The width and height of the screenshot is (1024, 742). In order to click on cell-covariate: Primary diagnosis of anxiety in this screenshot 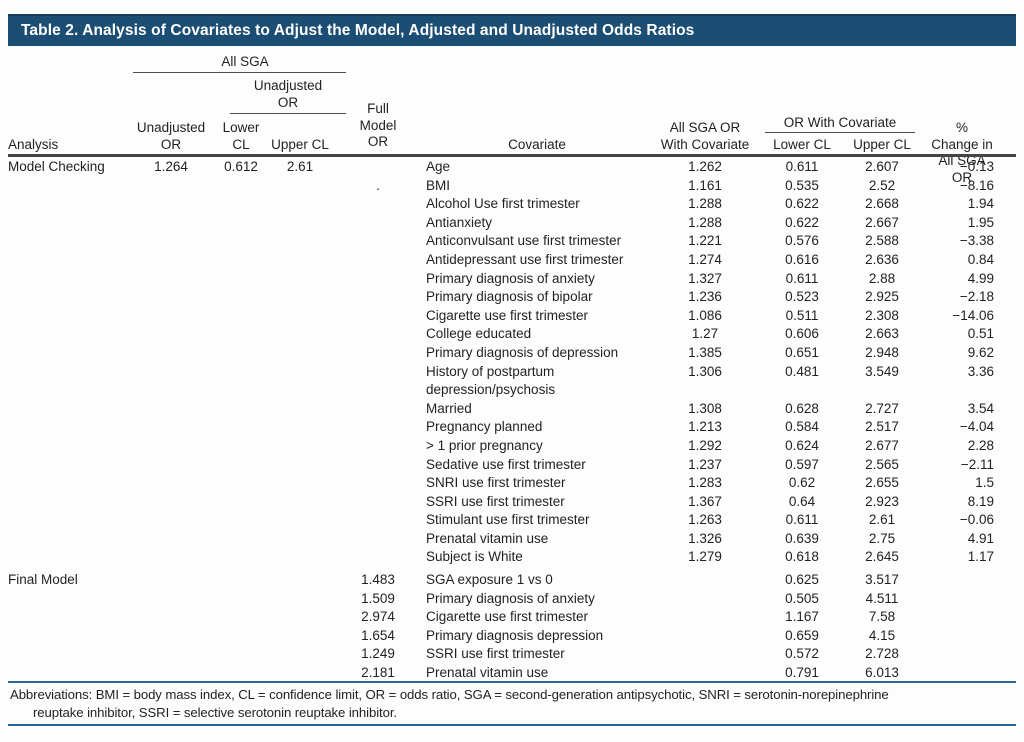, I will do `click(510, 278)`.